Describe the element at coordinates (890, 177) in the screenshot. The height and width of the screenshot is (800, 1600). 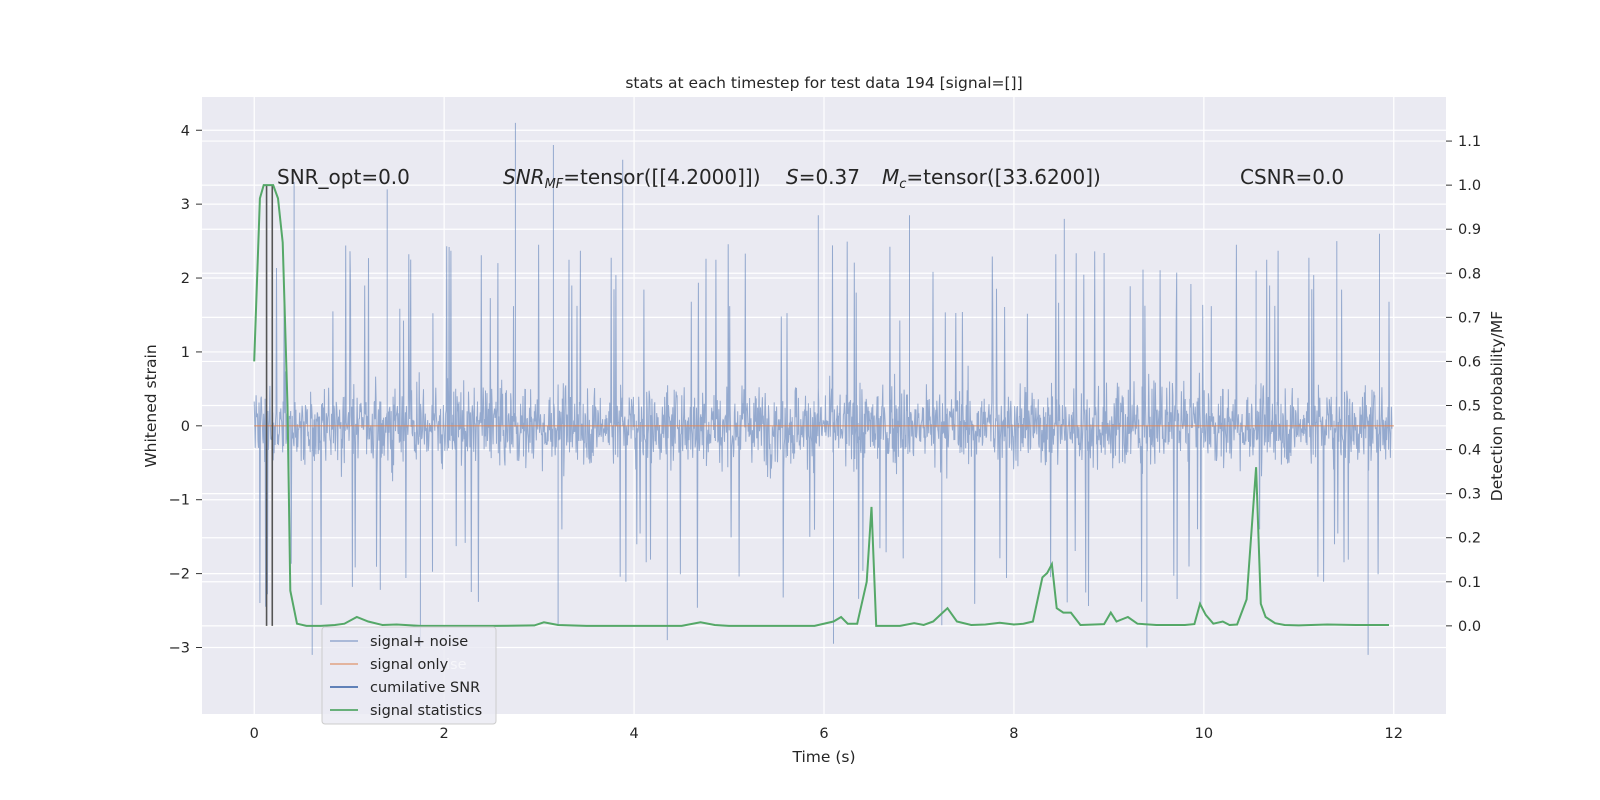
I see `mc-symbol: M` at that location.